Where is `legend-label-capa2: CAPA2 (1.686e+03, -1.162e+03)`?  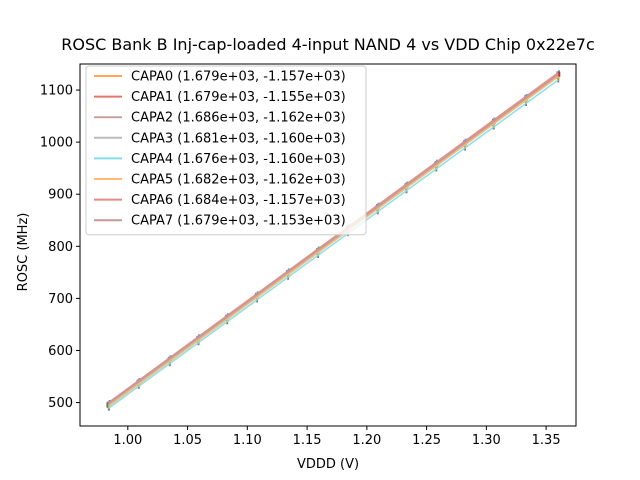 legend-label-capa2: CAPA2 (1.686e+03, -1.162e+03) is located at coordinates (238, 118).